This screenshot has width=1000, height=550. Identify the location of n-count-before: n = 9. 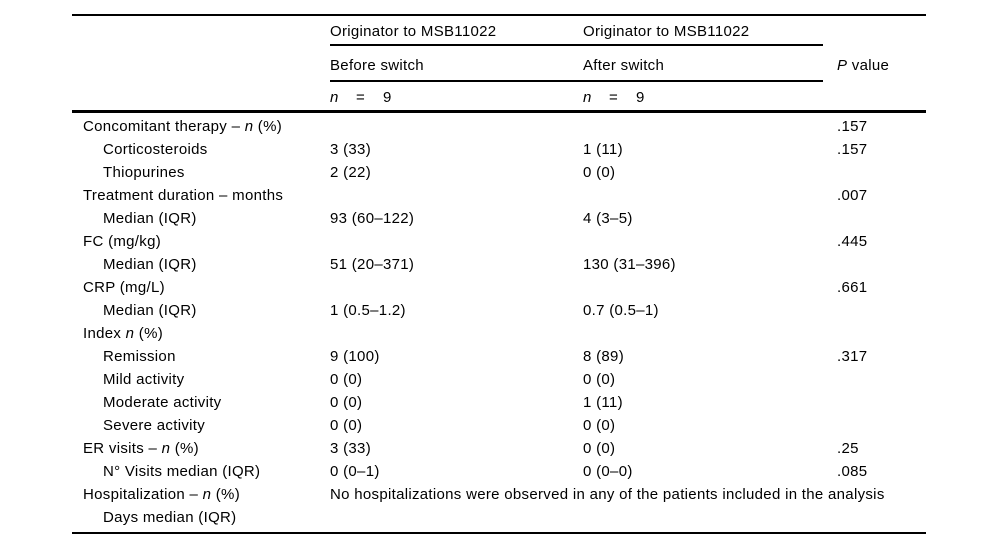
(361, 97).